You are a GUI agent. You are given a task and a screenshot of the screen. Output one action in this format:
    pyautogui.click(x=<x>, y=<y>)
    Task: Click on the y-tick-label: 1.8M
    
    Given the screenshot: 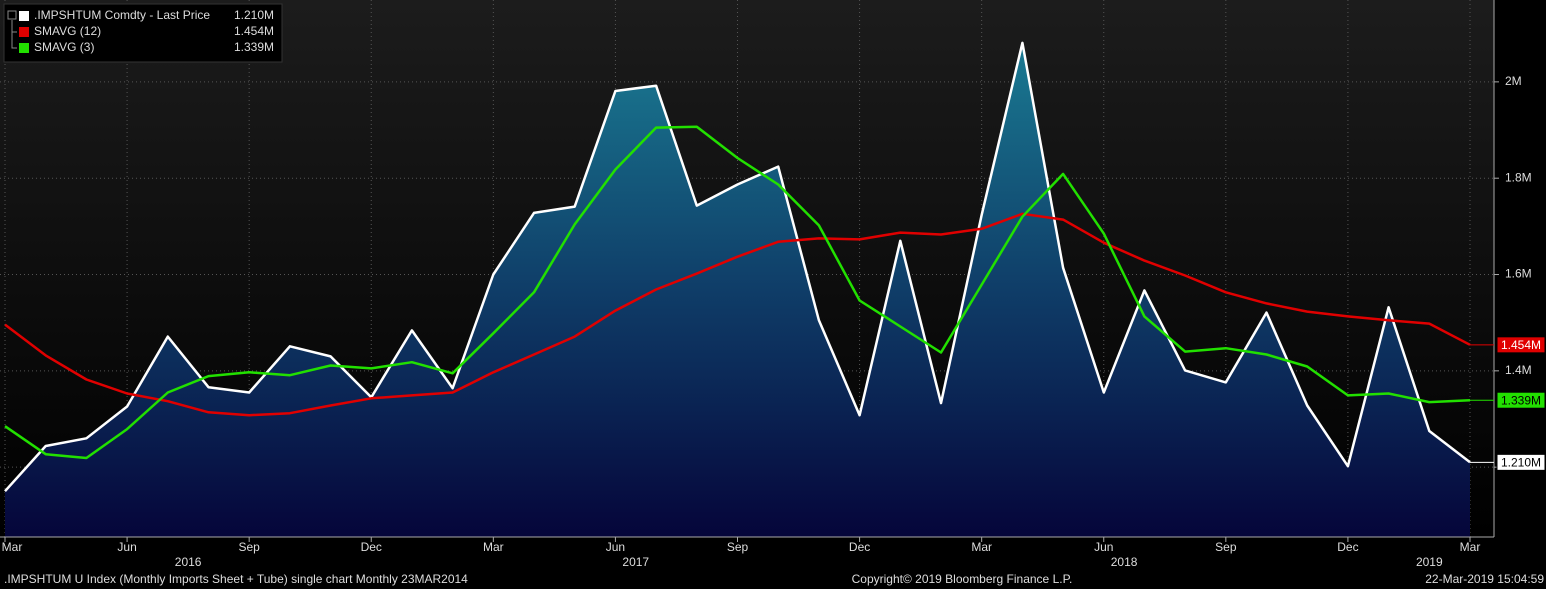 What is the action you would take?
    pyautogui.click(x=1518, y=177)
    